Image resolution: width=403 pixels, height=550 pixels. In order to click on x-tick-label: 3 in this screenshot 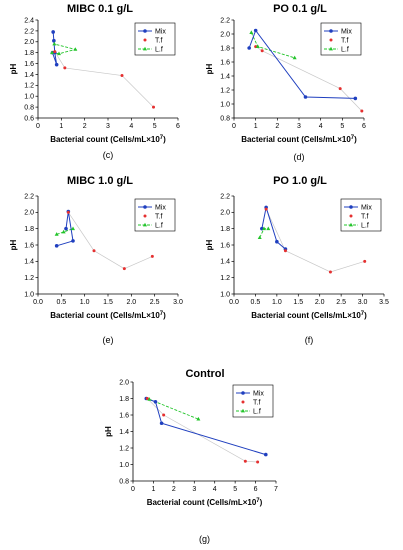, I will do `click(299, 126)`.